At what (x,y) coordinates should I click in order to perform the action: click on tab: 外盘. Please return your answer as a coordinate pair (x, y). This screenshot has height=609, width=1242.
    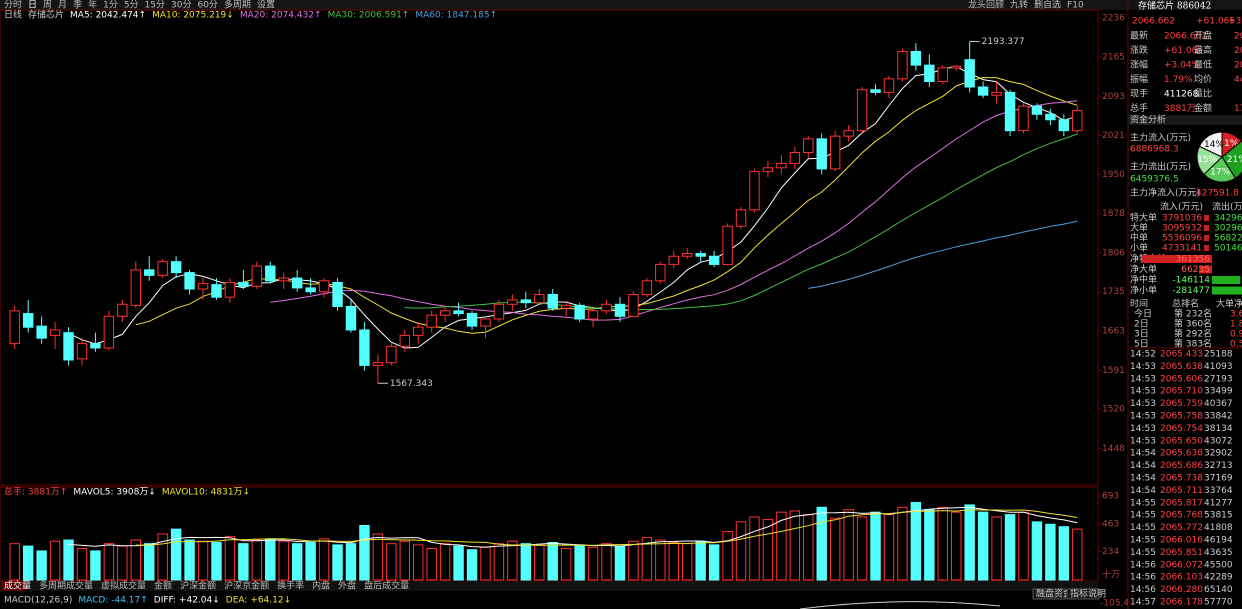
    Looking at the image, I should click on (347, 586).